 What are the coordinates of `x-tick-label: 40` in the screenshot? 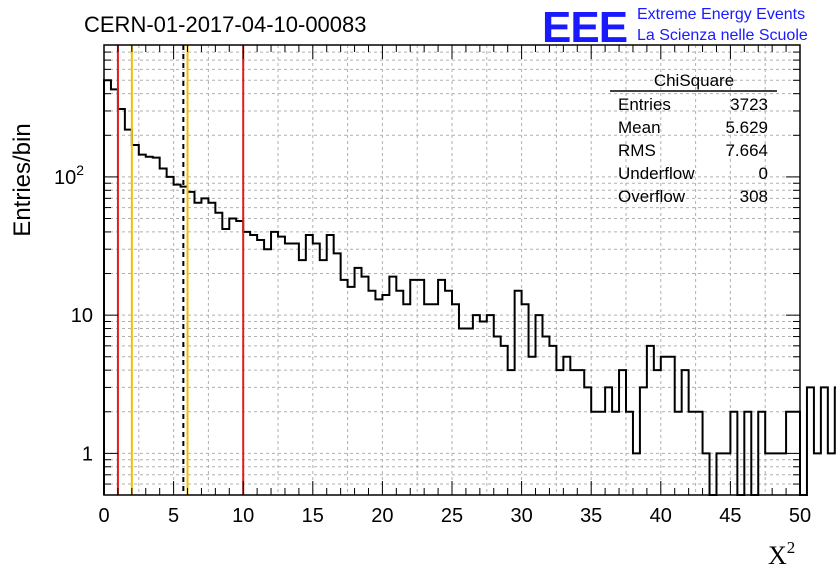 It's located at (661, 516).